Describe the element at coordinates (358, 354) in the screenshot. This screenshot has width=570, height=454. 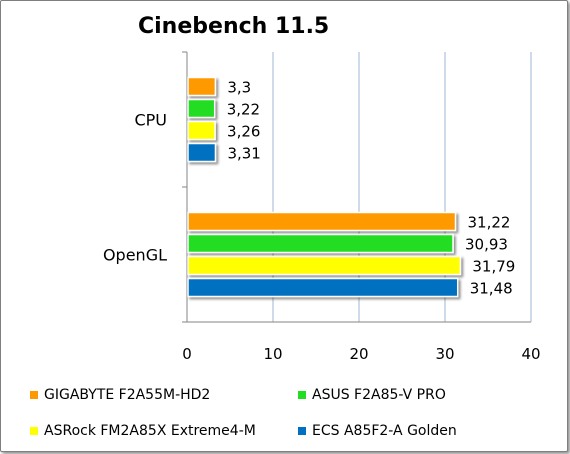
I see `x-tick-label: 20` at that location.